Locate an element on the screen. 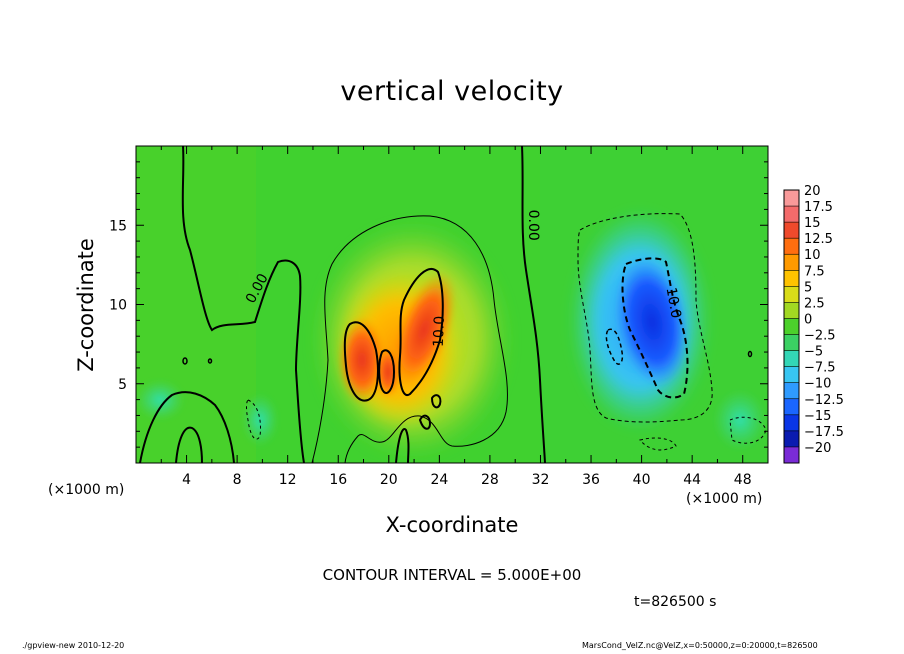 Image resolution: width=904 pixels, height=654 pixels. chart-title: vertical velocity is located at coordinates (452, 91).